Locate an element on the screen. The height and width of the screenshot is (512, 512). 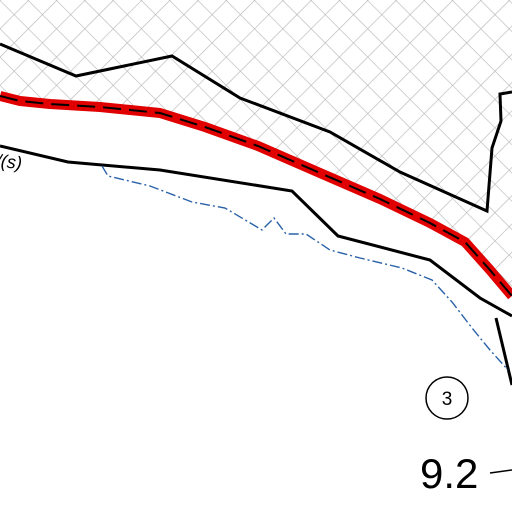
numbered-circle-marker: 3 is located at coordinates (447, 398).